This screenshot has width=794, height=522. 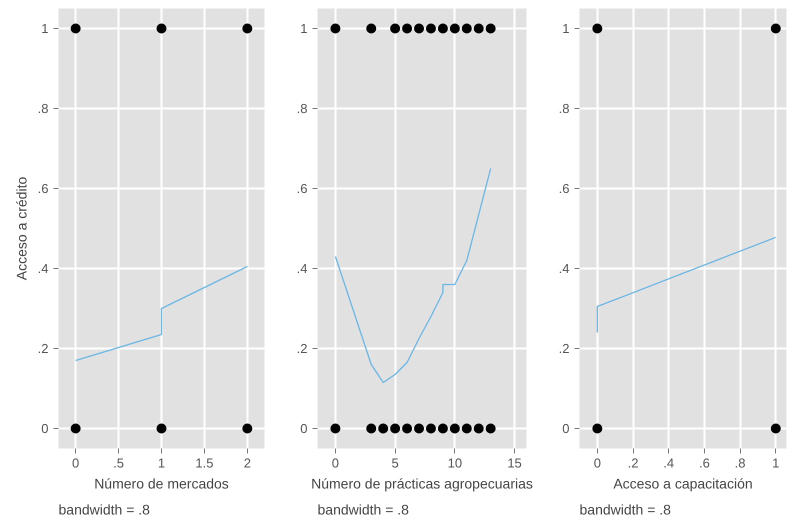 What do you see at coordinates (22, 228) in the screenshot?
I see `y-axis-title: Acceso a crédito` at bounding box center [22, 228].